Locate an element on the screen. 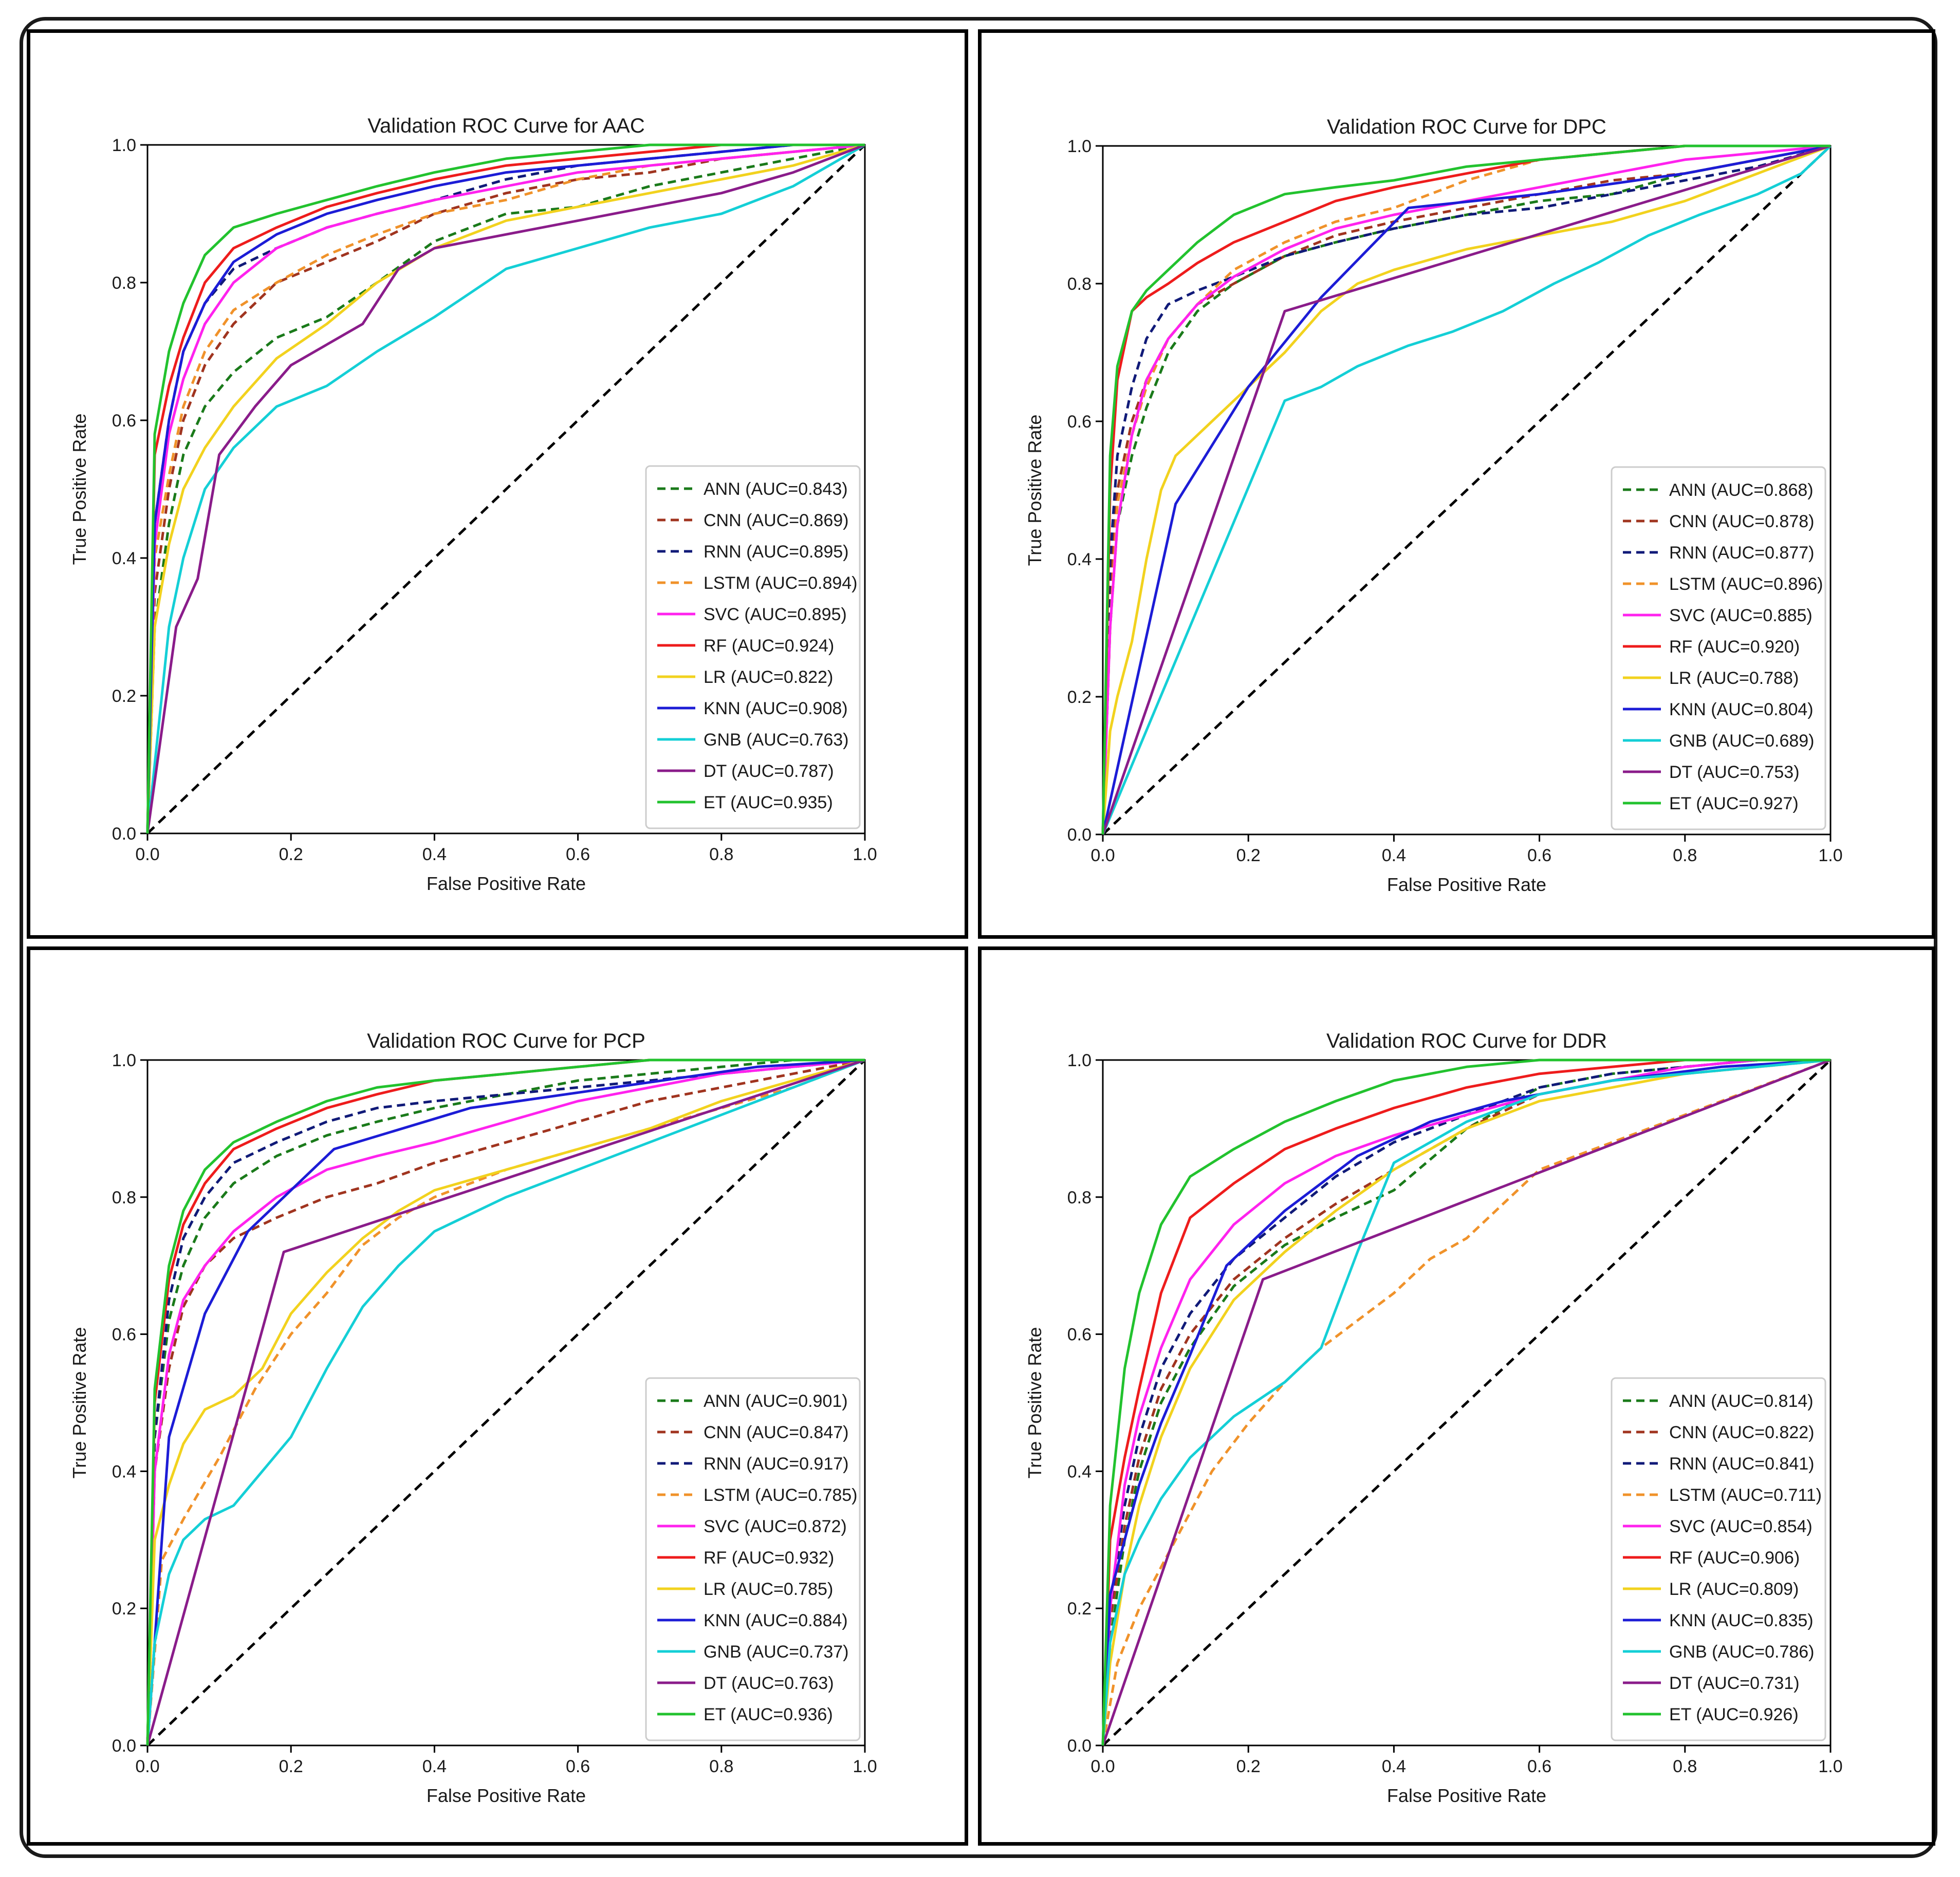  legend-label-ann: ANN (AUC=0.843) is located at coordinates (776, 489).